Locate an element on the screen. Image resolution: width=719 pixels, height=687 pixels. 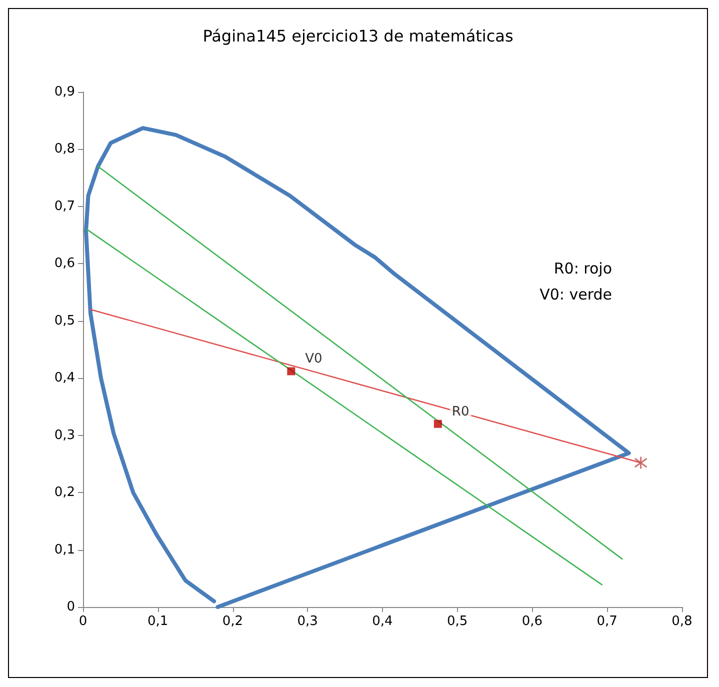
x-tick-label: 0,1 is located at coordinates (158, 621).